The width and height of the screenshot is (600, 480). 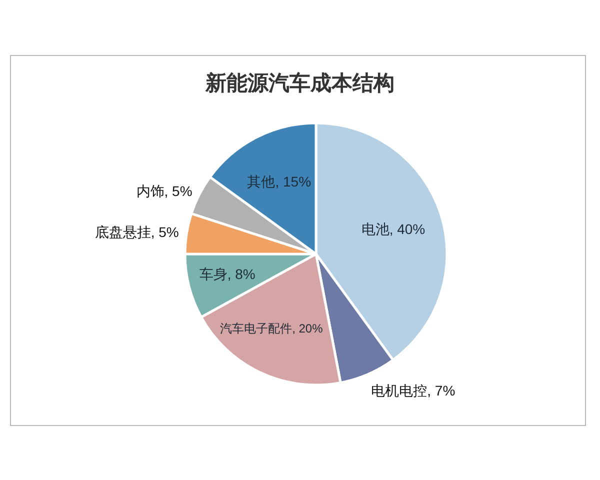 What do you see at coordinates (279, 182) in the screenshot?
I see `slice-label: 其他, 15%` at bounding box center [279, 182].